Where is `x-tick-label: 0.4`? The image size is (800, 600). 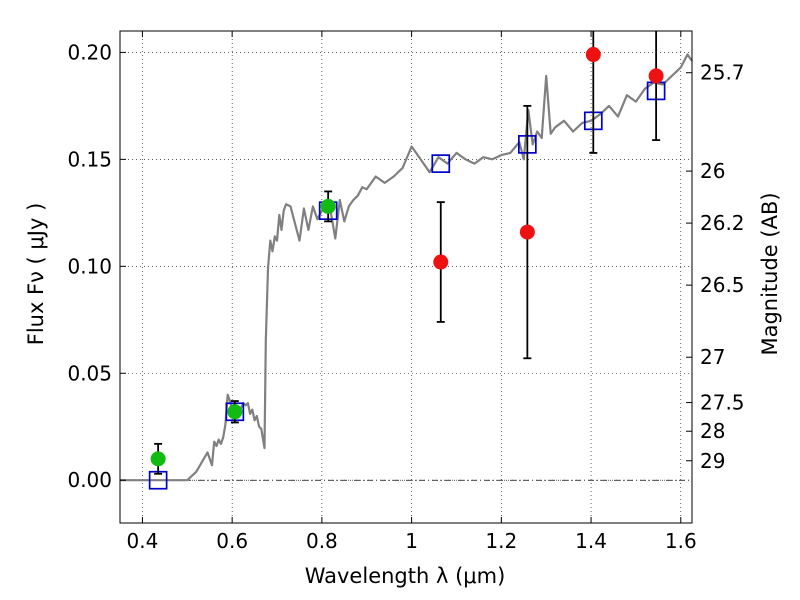 x-tick-label: 0.4 is located at coordinates (143, 541).